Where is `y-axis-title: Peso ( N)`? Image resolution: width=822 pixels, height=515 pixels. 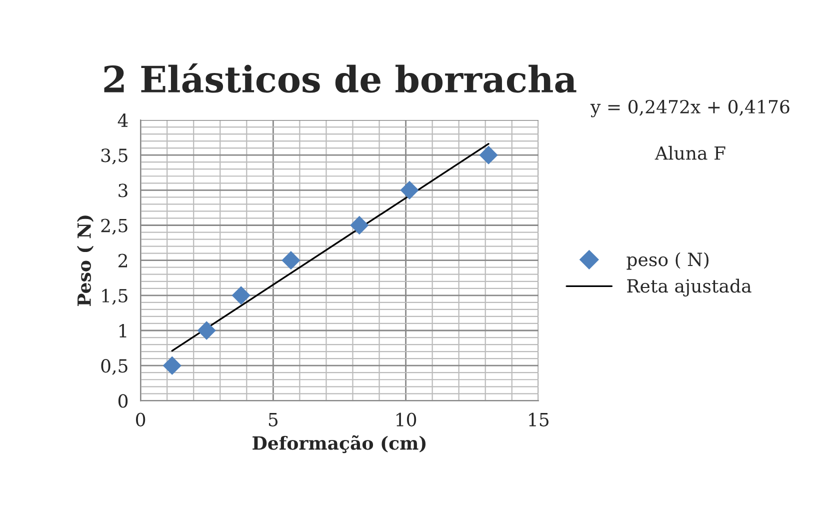
y-axis-title: Peso ( N) is located at coordinates (85, 261).